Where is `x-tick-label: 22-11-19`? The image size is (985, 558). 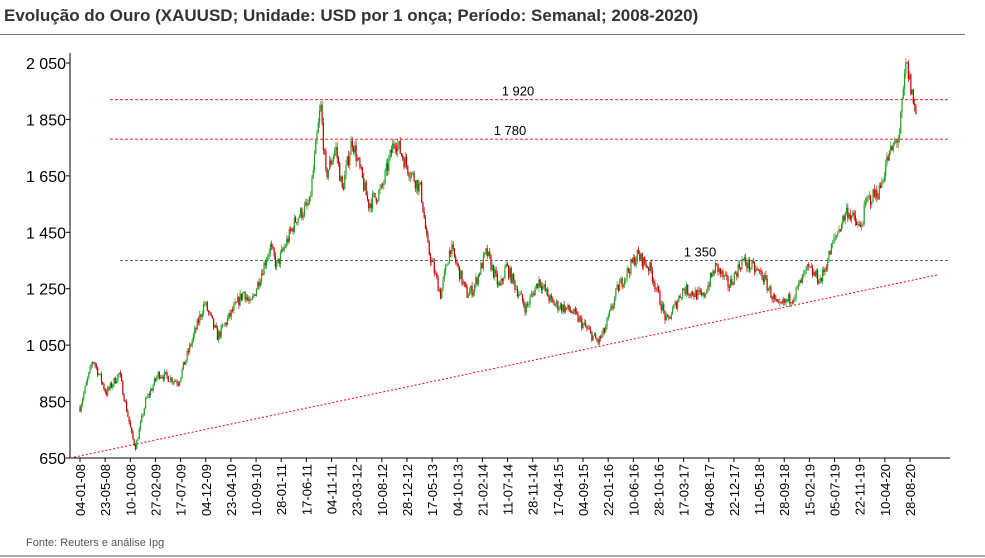
x-tick-label: 22-11-19 is located at coordinates (860, 489).